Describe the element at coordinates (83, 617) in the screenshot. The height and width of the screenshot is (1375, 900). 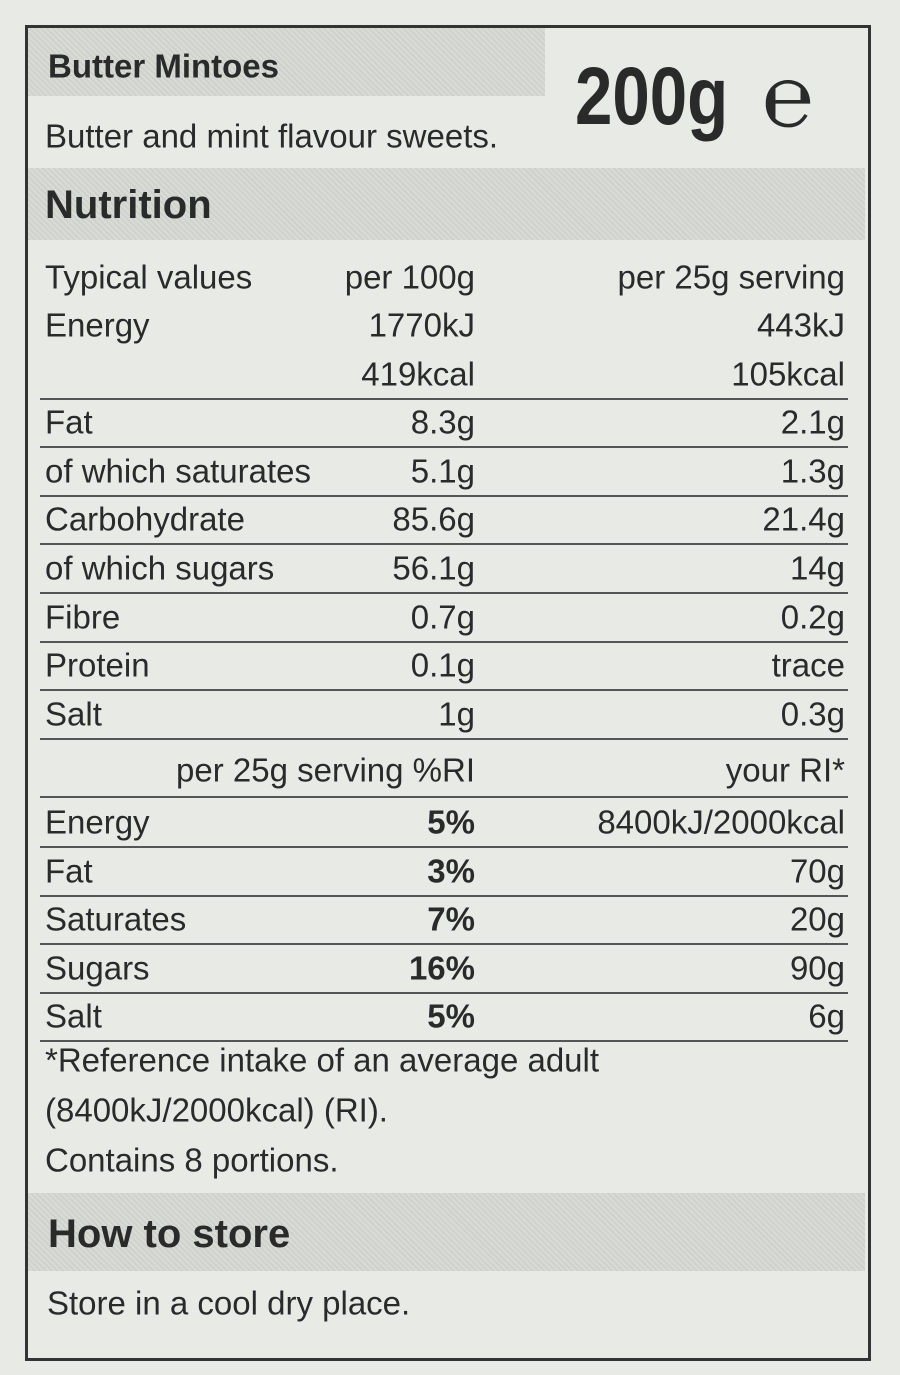
I see `nutrient-name: Fibre` at that location.